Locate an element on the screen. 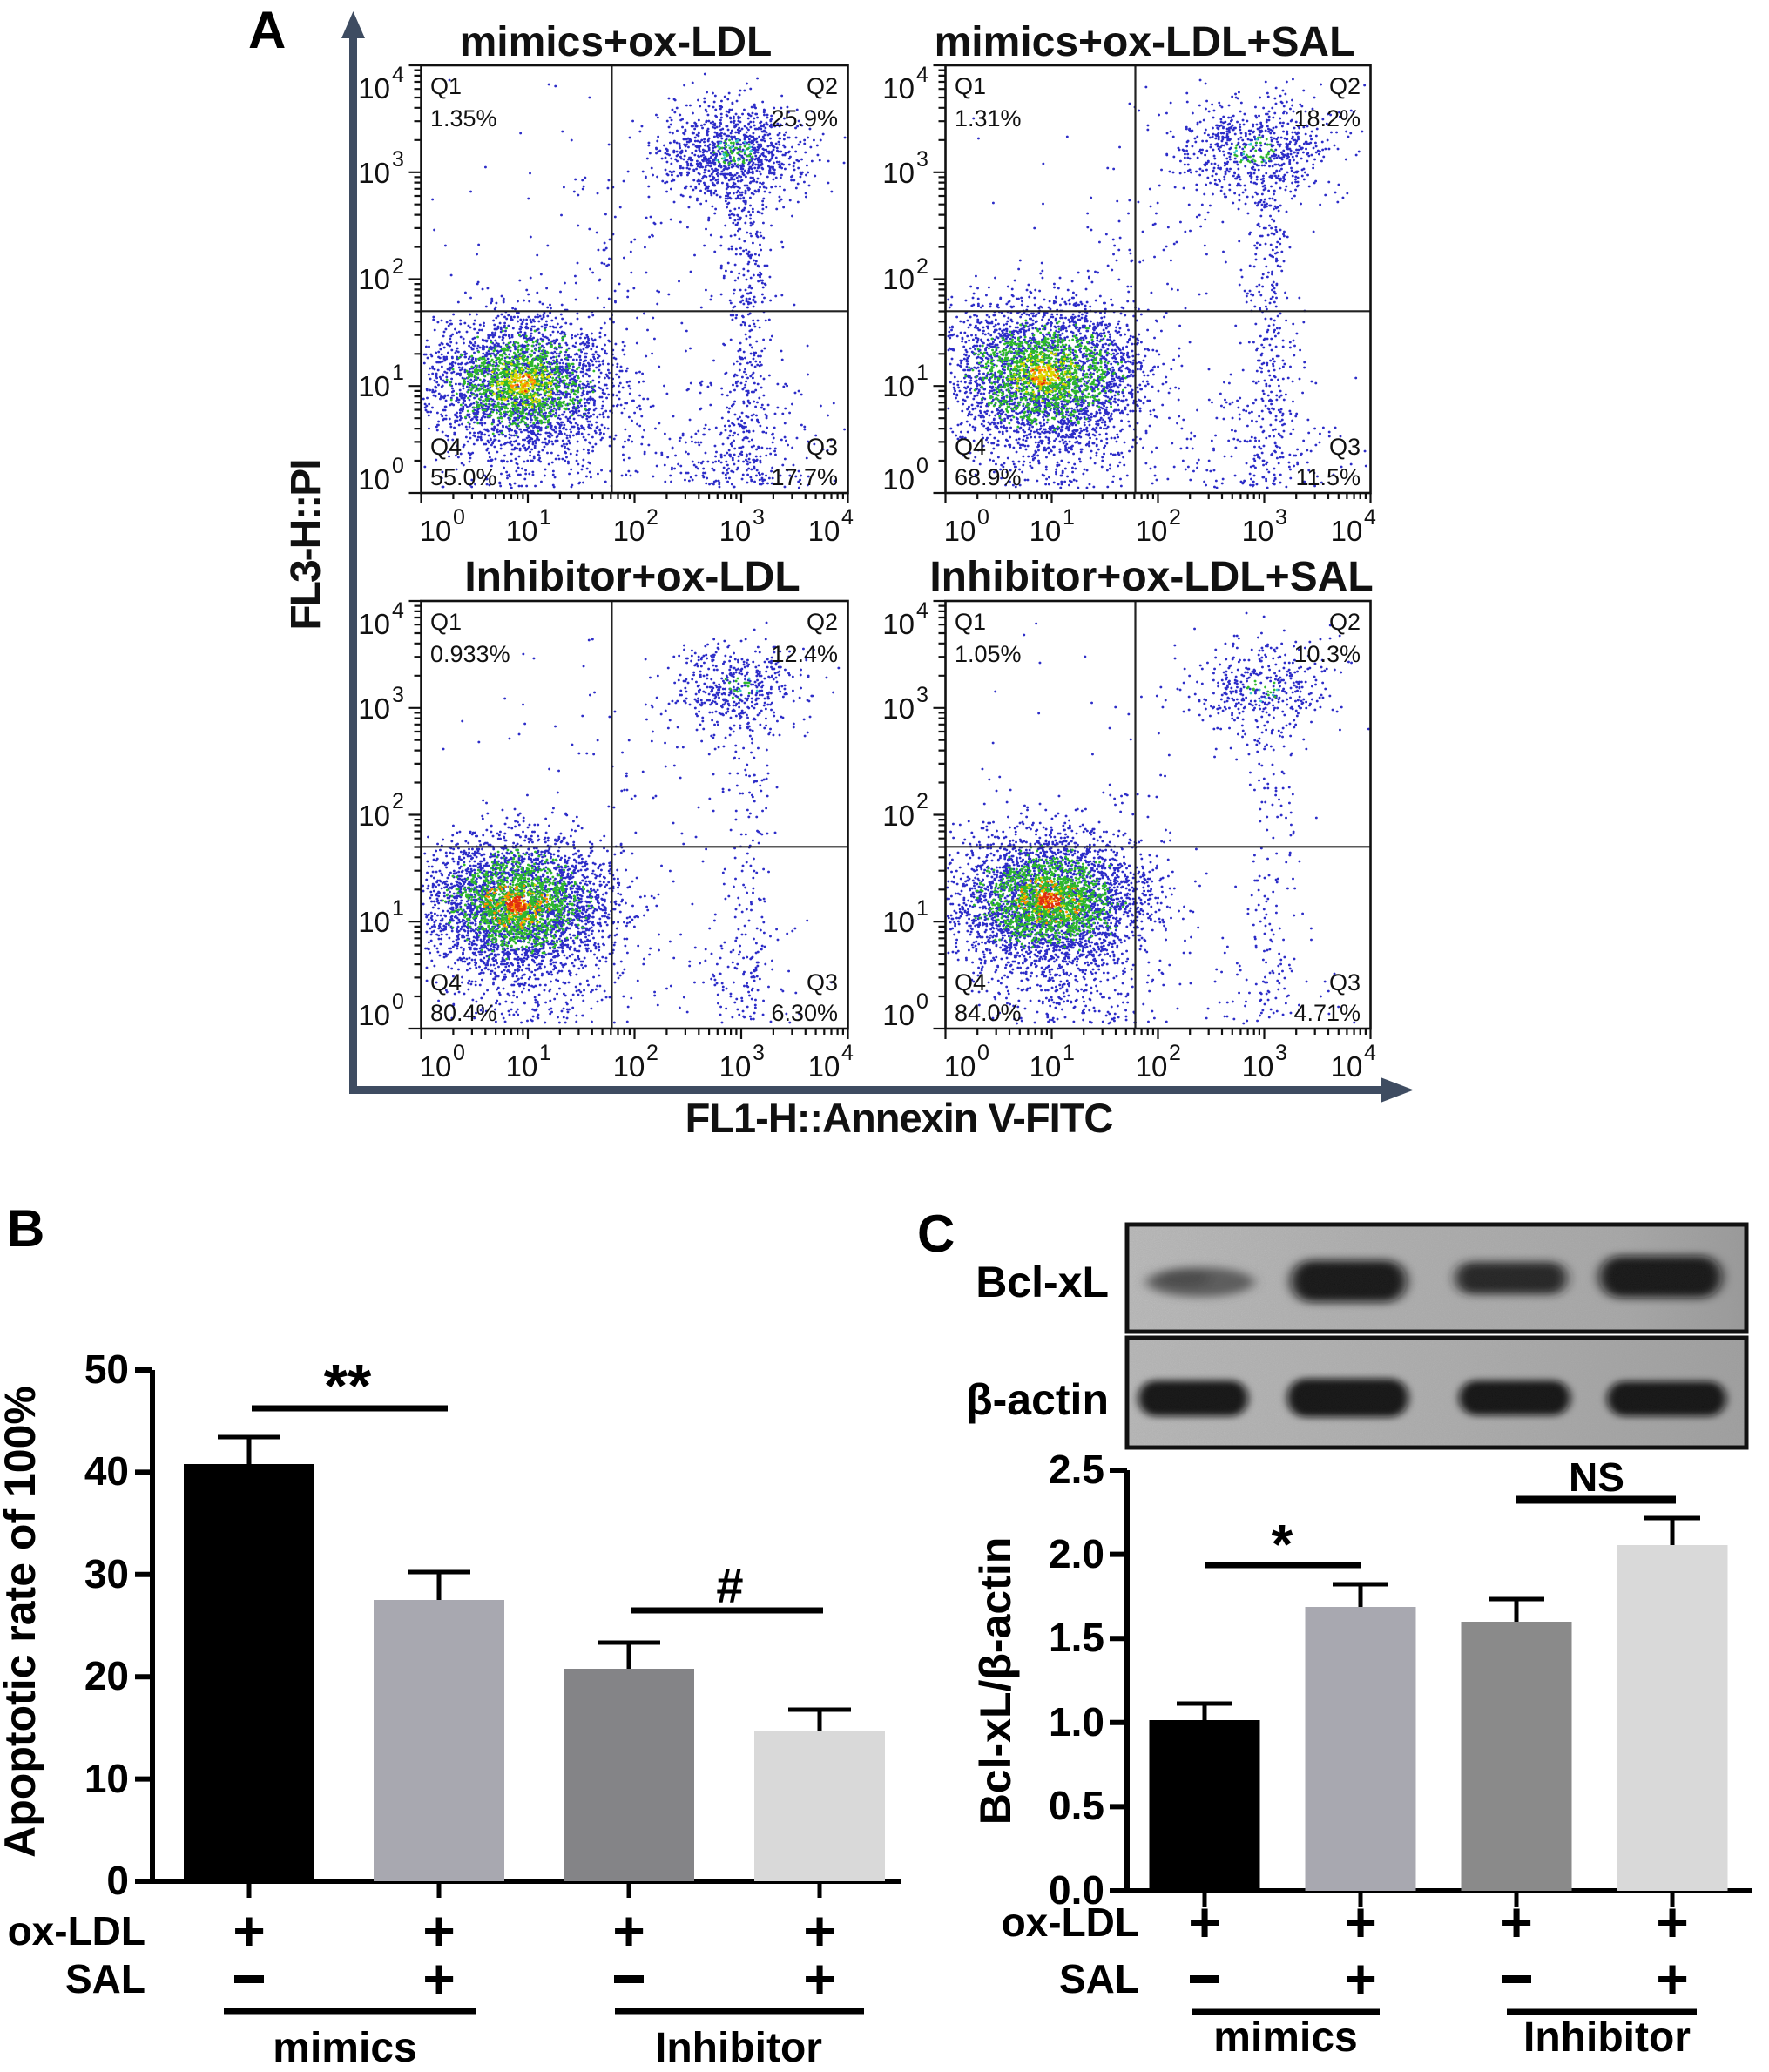 The image size is (1769, 2072). svg-text: 1.05% is located at coordinates (988, 654).